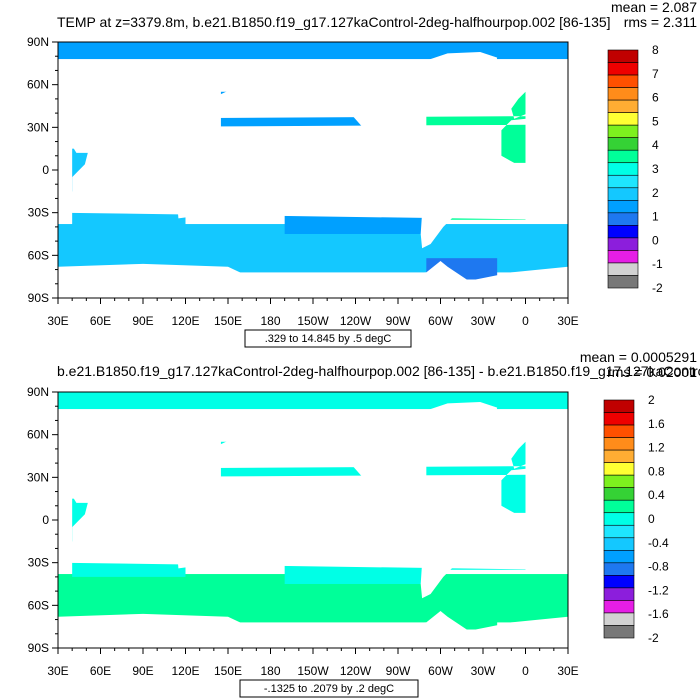  What do you see at coordinates (398, 321) in the screenshot?
I see `lon-tick-label: 90W` at bounding box center [398, 321].